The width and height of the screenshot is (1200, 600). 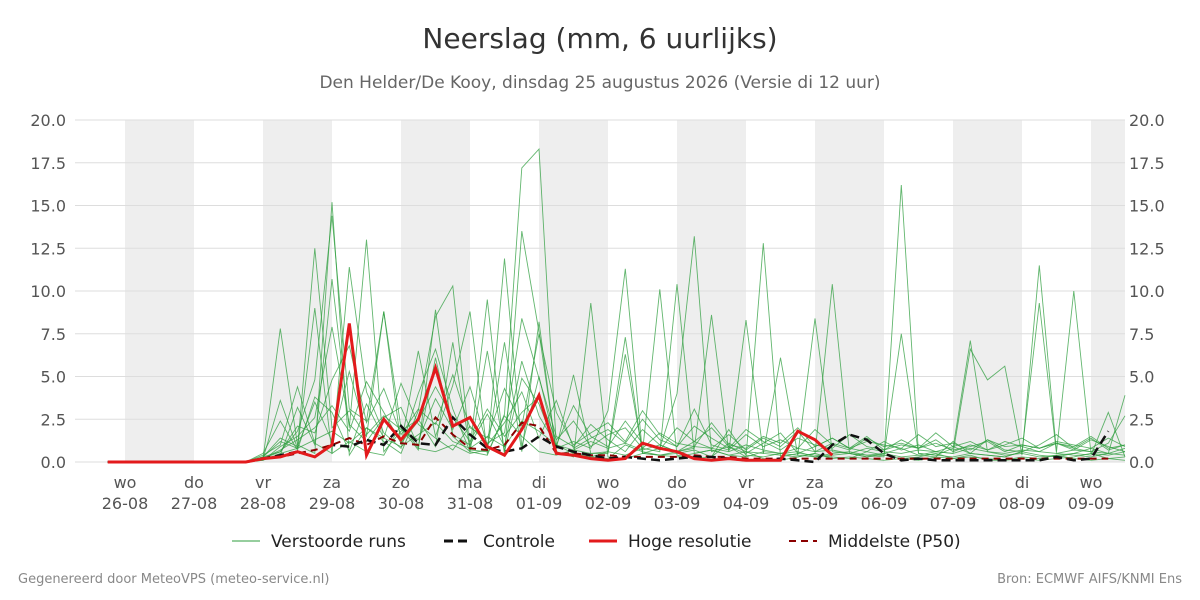 I want to click on y-tick-label-right: 0.0, so click(x=1141, y=462).